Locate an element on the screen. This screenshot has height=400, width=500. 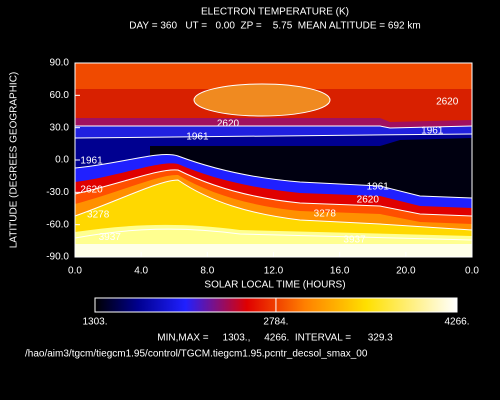
x-tick-label: 16.0 is located at coordinates (340, 271).